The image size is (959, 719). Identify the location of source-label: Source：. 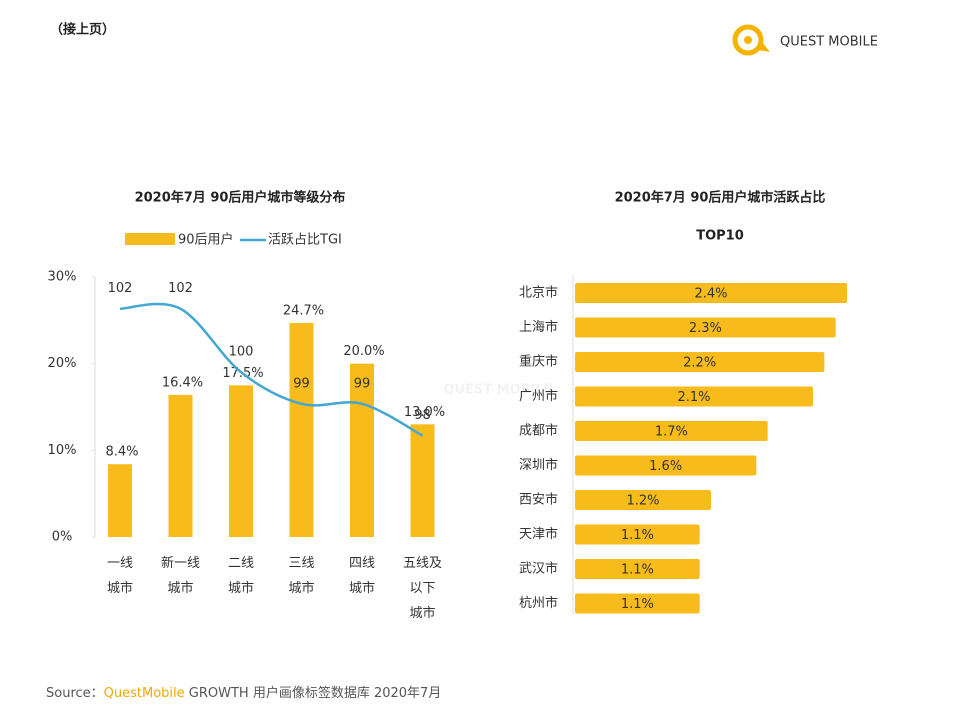
(75, 693).